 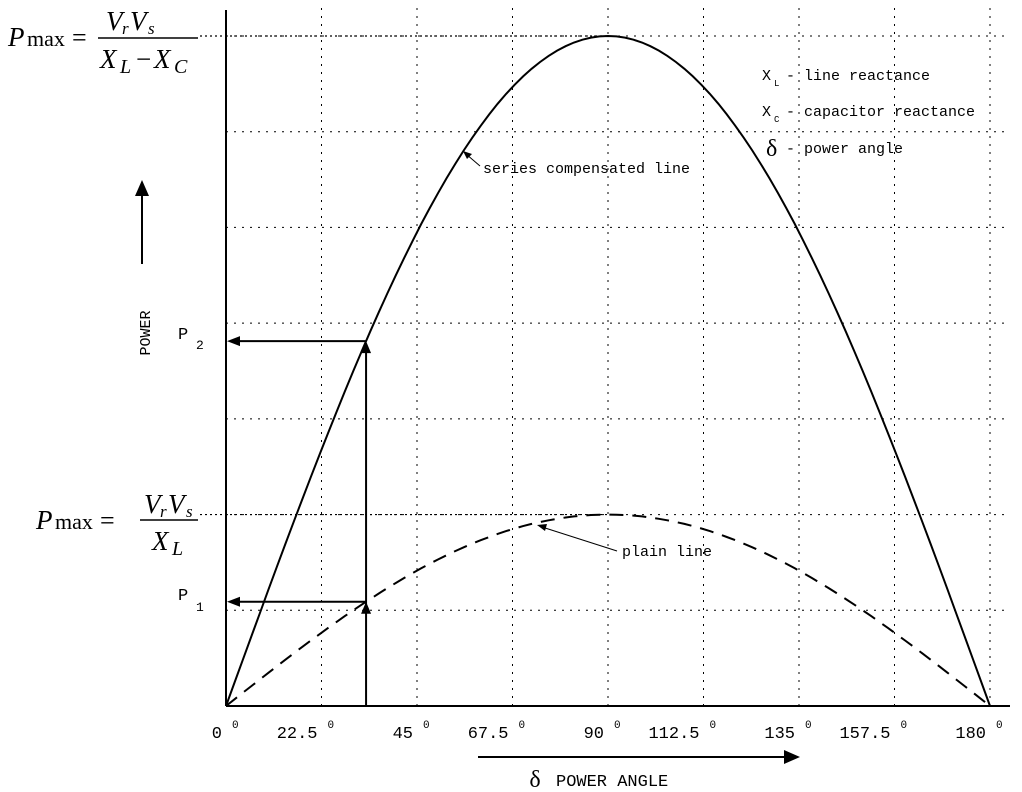 I want to click on x-tick-8: 180 0, so click(x=978, y=732).